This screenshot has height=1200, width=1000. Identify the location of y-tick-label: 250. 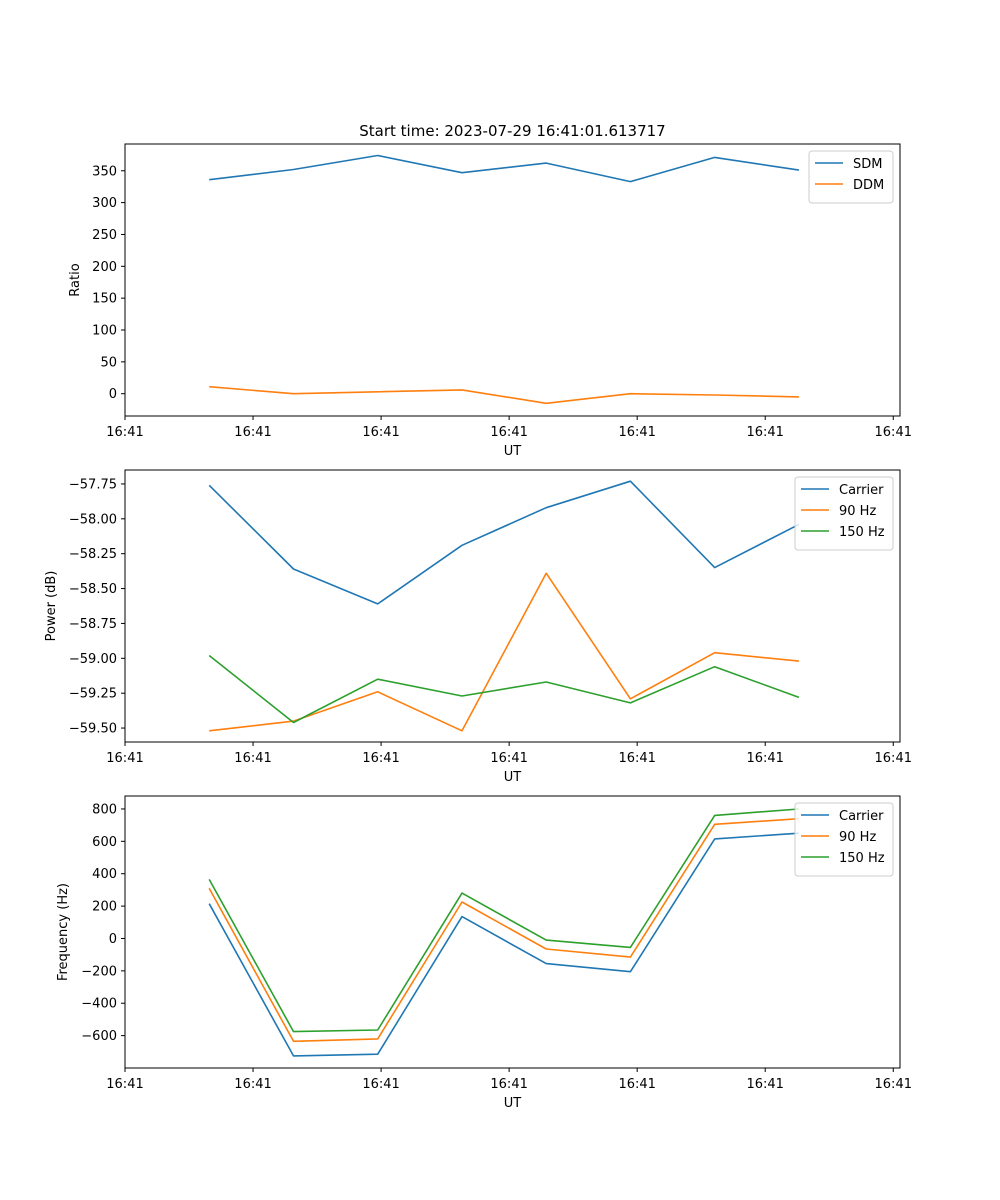
(104, 235).